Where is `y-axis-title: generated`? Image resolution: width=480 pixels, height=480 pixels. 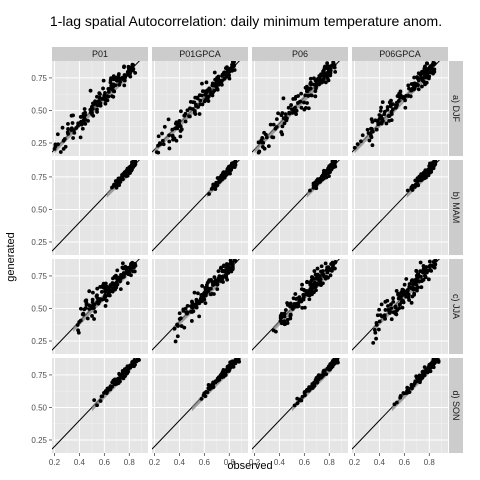
y-axis-title: generated is located at coordinates (11, 257).